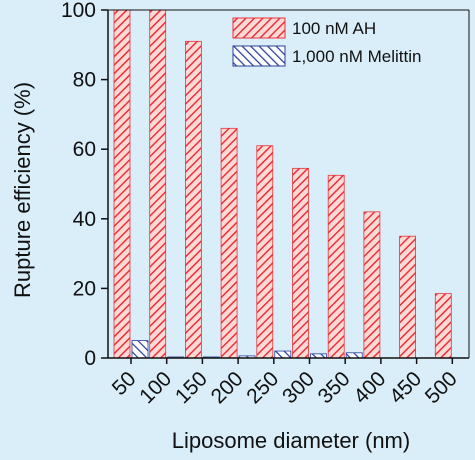  What do you see at coordinates (298, 387) in the screenshot?
I see `x-tick-label: 300` at bounding box center [298, 387].